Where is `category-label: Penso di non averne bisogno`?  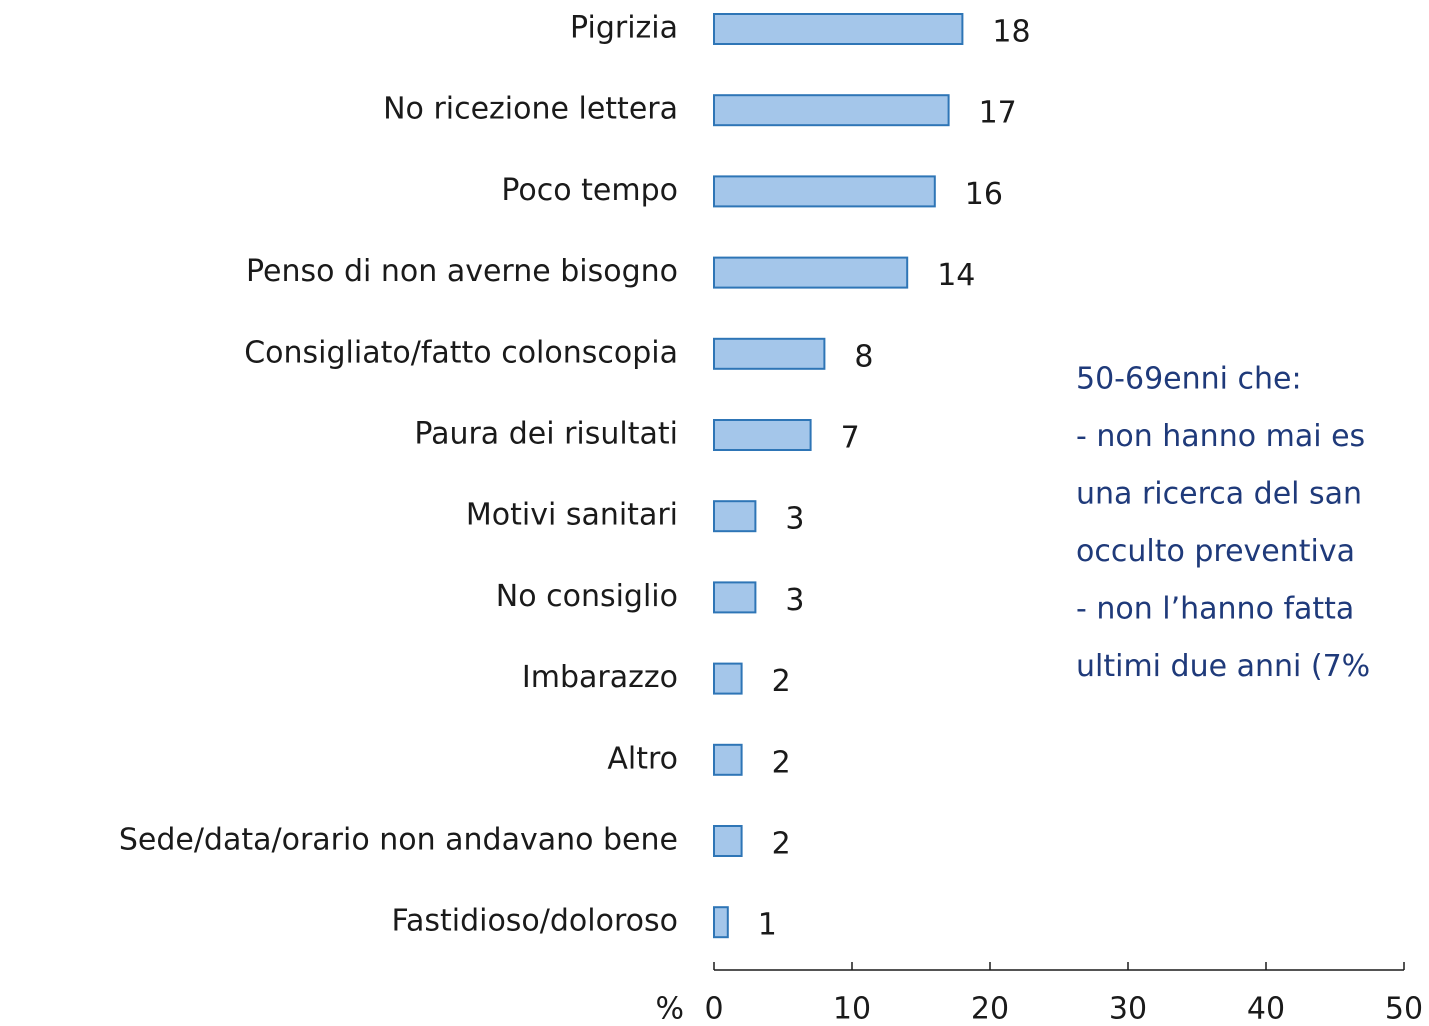 category-label: Penso di non averne bisogno is located at coordinates (462, 271).